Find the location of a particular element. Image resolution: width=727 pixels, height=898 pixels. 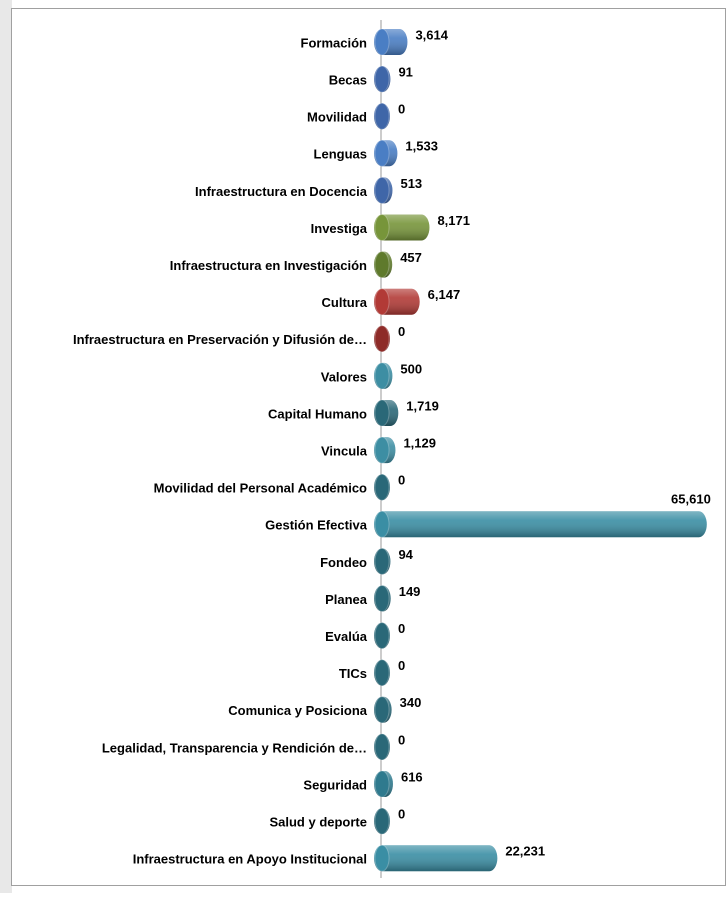

category-label: Evalúa is located at coordinates (346, 636).